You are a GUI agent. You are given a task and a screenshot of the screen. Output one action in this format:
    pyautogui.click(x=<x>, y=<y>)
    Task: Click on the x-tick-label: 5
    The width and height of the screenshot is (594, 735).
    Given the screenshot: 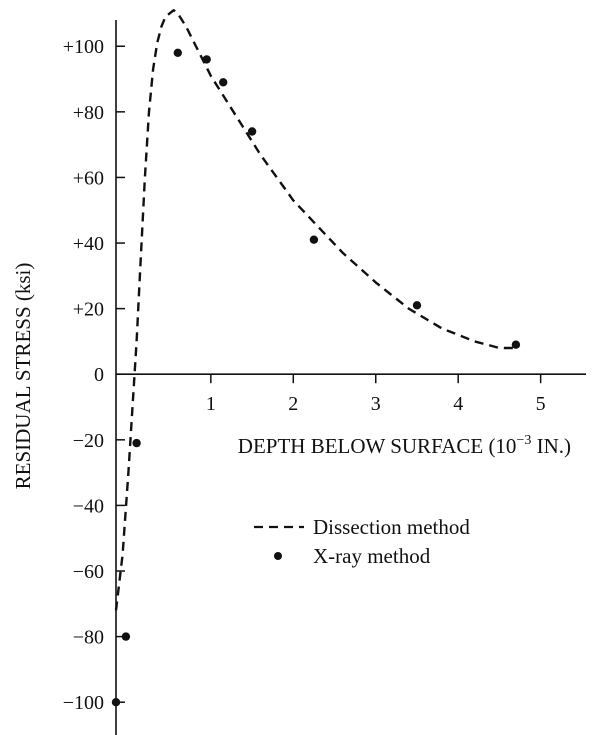 What is the action you would take?
    pyautogui.click(x=541, y=404)
    